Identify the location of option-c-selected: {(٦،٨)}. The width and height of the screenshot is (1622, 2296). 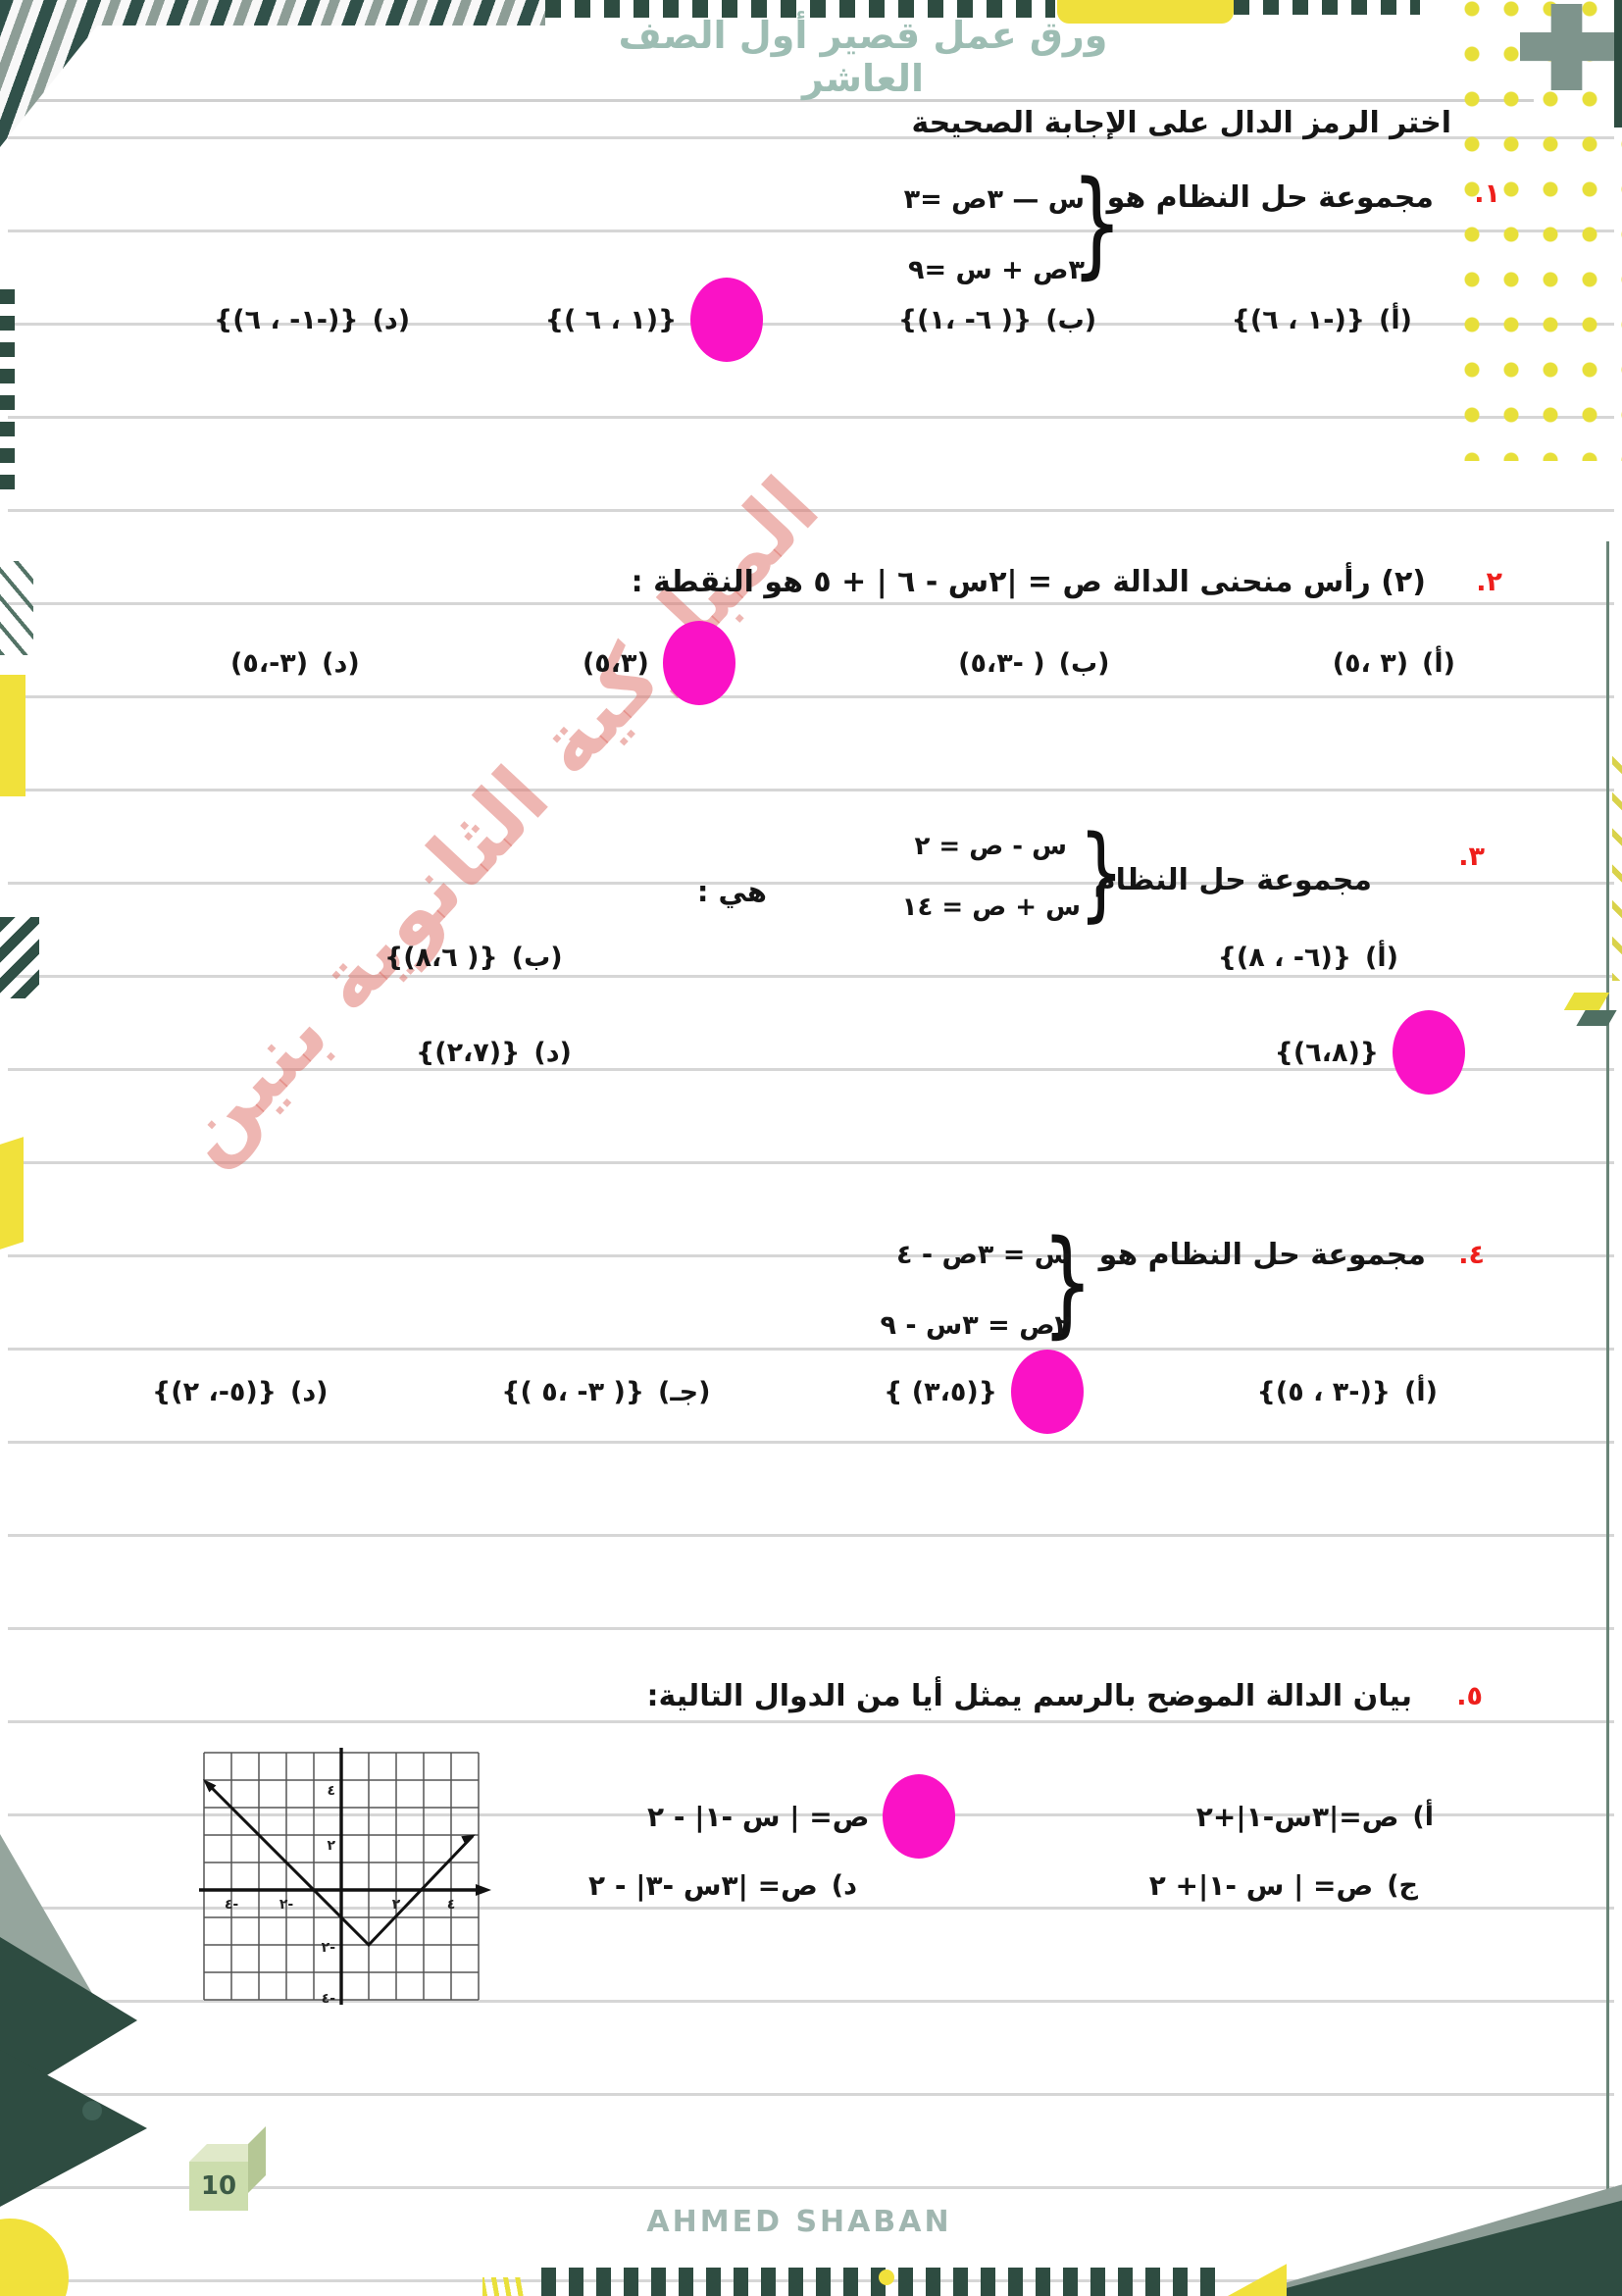
(1370, 1053).